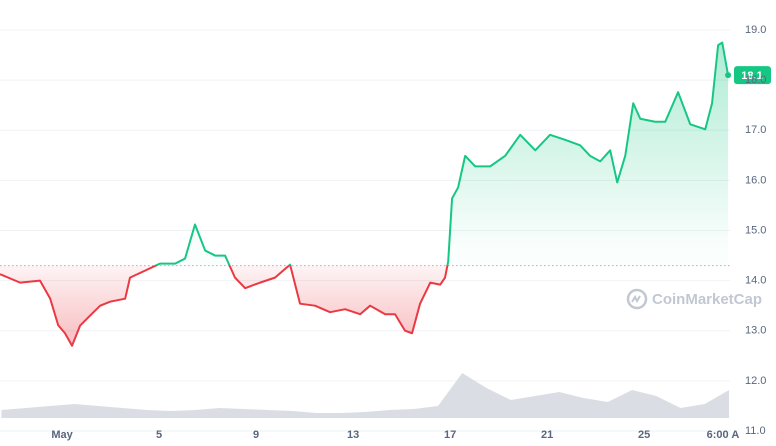  I want to click on x-tick-label: 25, so click(644, 435).